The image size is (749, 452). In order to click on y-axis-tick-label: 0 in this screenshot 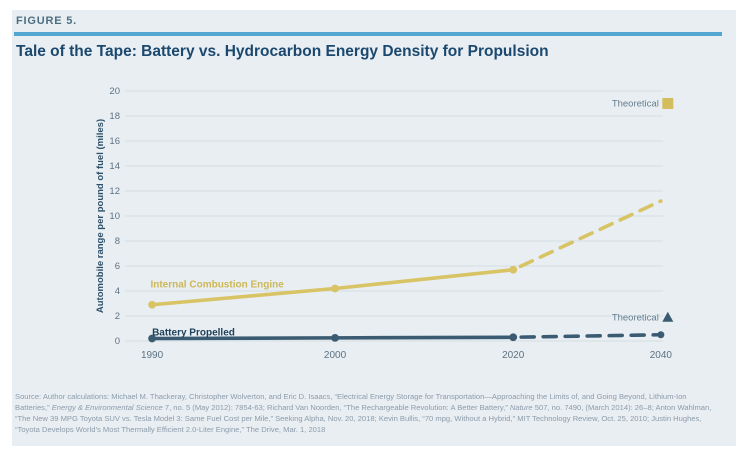, I will do `click(117, 341)`.